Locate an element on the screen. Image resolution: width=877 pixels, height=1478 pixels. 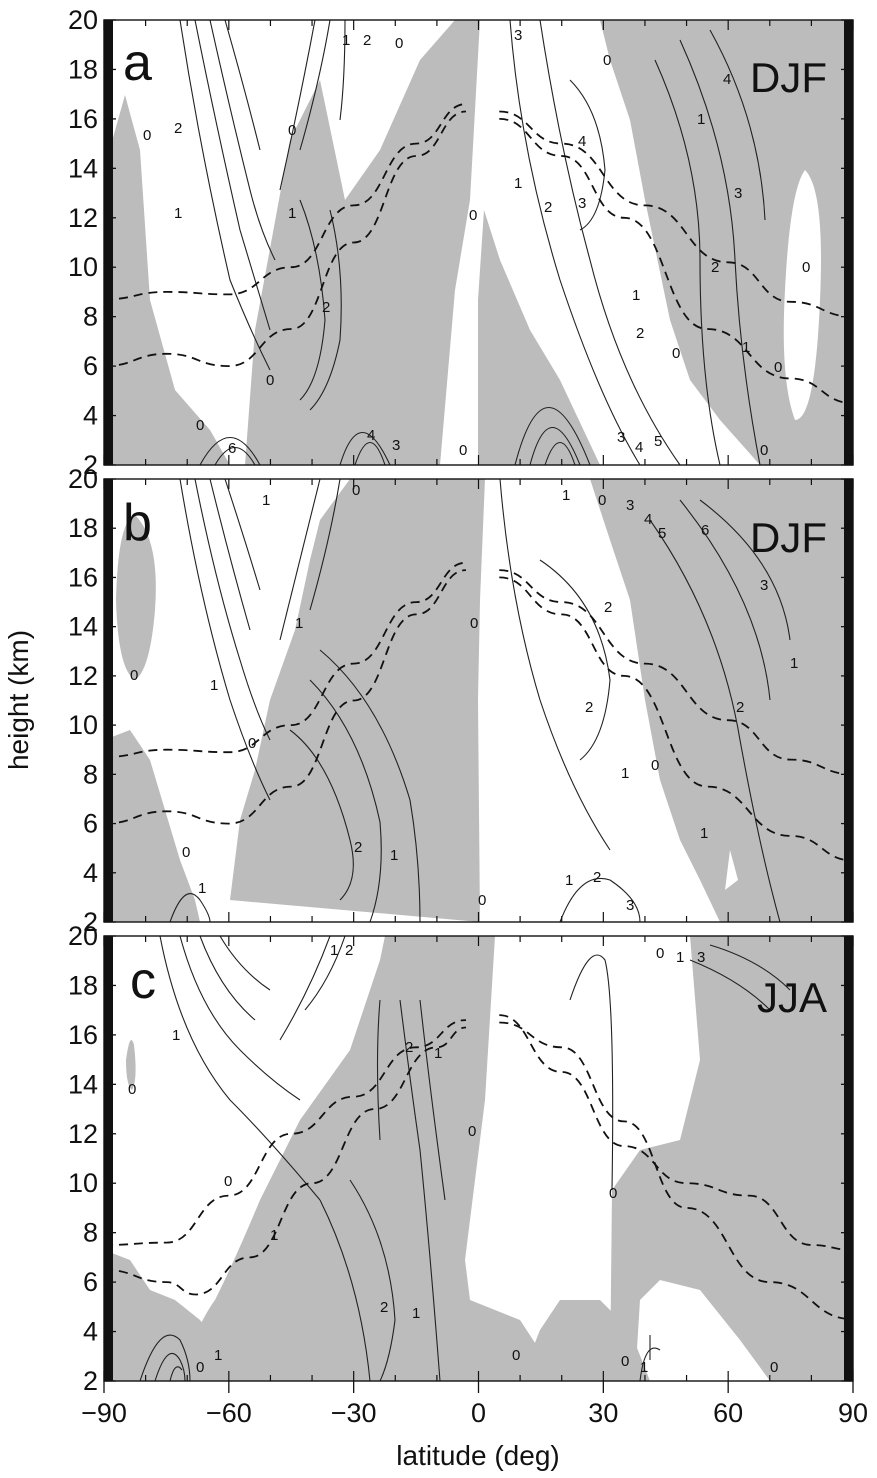
panel-c-season: JJA is located at coordinates (792, 997).